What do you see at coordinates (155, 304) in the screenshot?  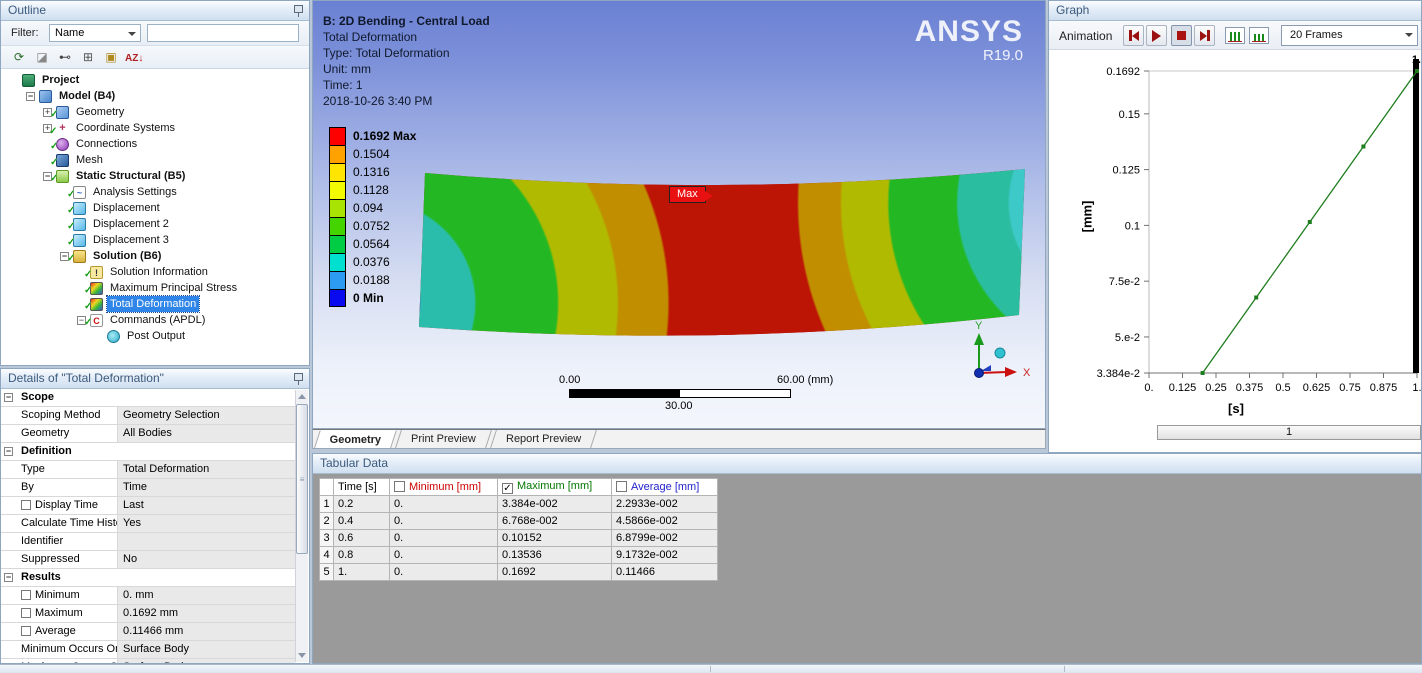 I see `tree-item-total-deformation: ✓ Total Deformation` at bounding box center [155, 304].